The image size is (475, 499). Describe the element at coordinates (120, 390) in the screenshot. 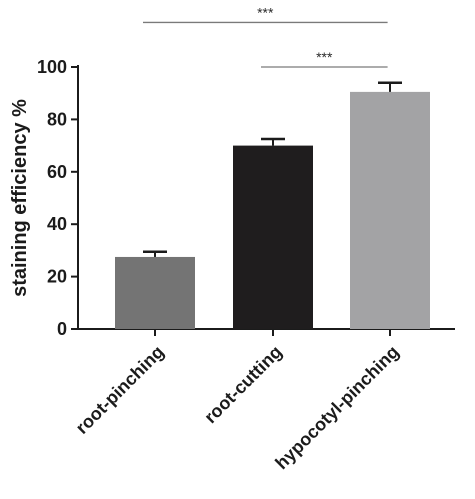

I see `category-label: root-pinching` at that location.